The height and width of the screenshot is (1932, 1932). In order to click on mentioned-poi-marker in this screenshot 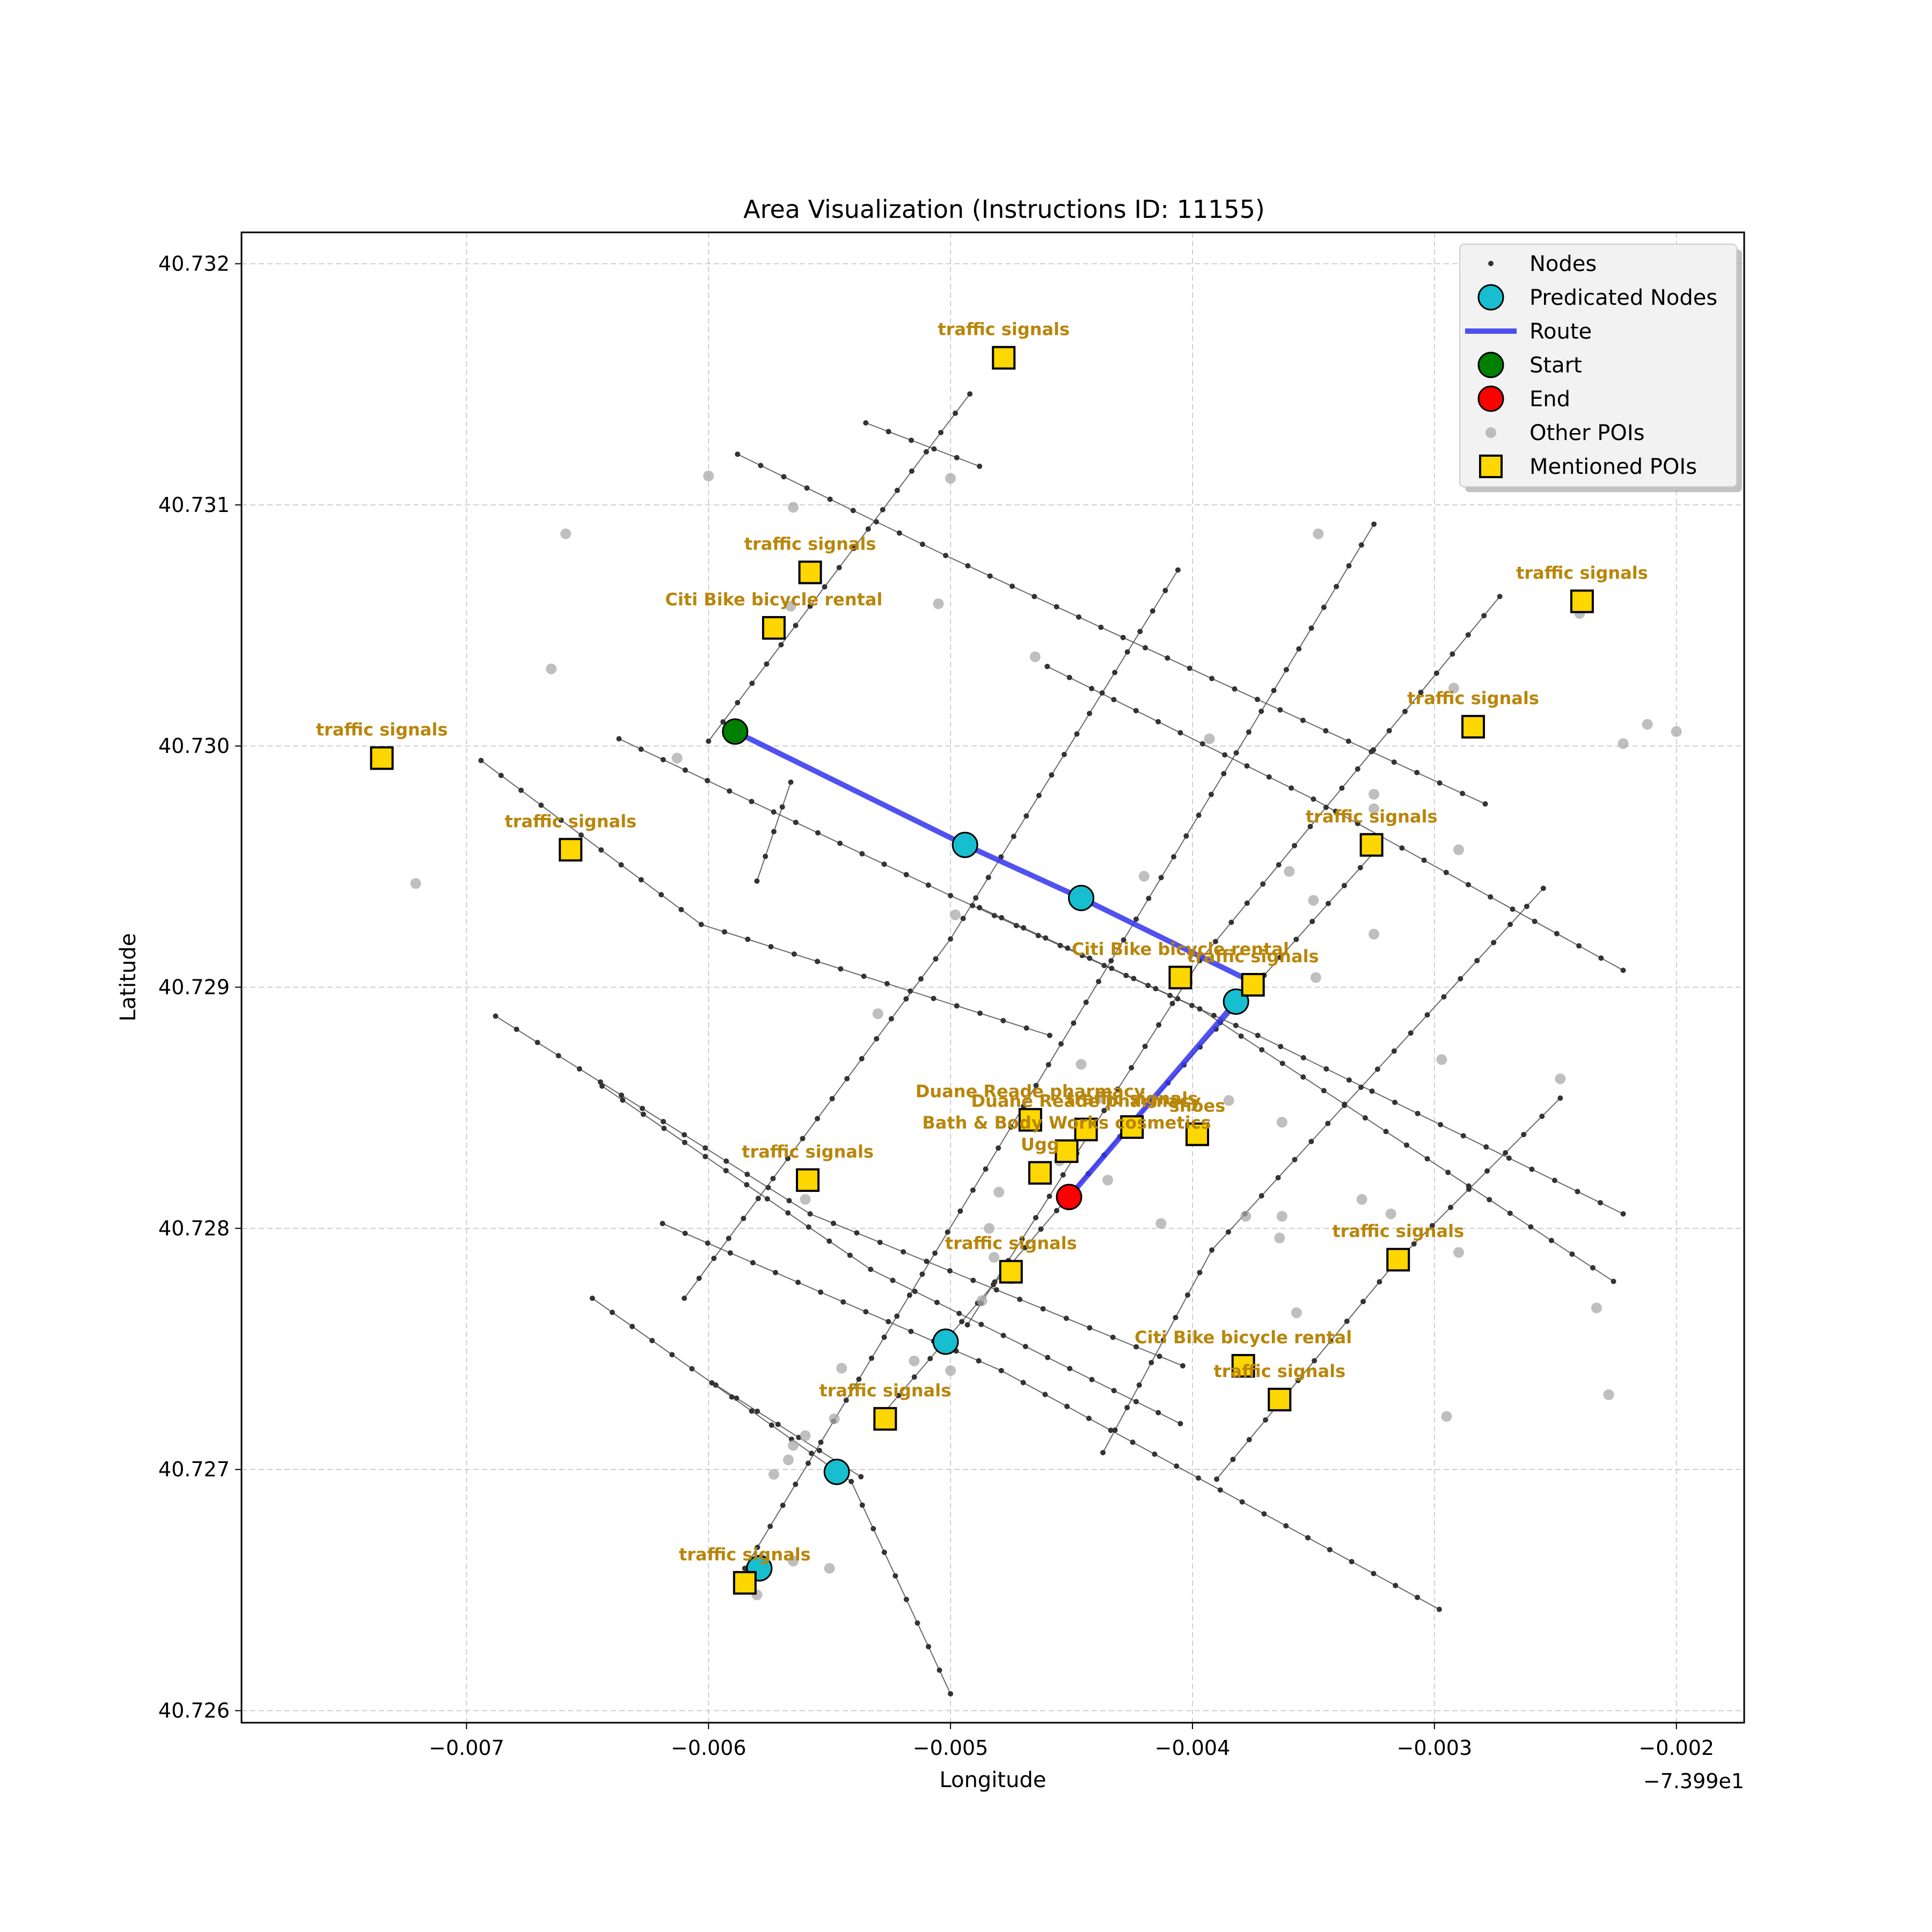, I will do `click(808, 1180)`.